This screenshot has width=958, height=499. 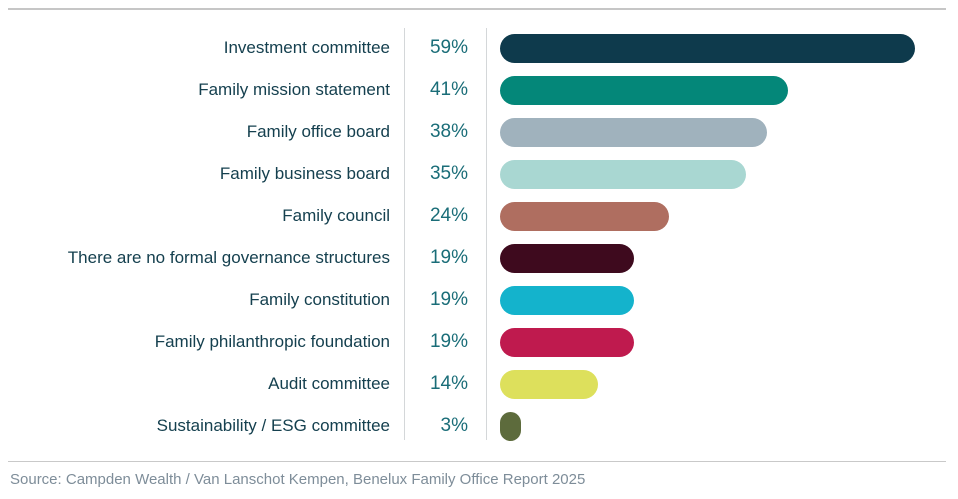 What do you see at coordinates (273, 425) in the screenshot?
I see `row-label: Sustainability / ESG committee` at bounding box center [273, 425].